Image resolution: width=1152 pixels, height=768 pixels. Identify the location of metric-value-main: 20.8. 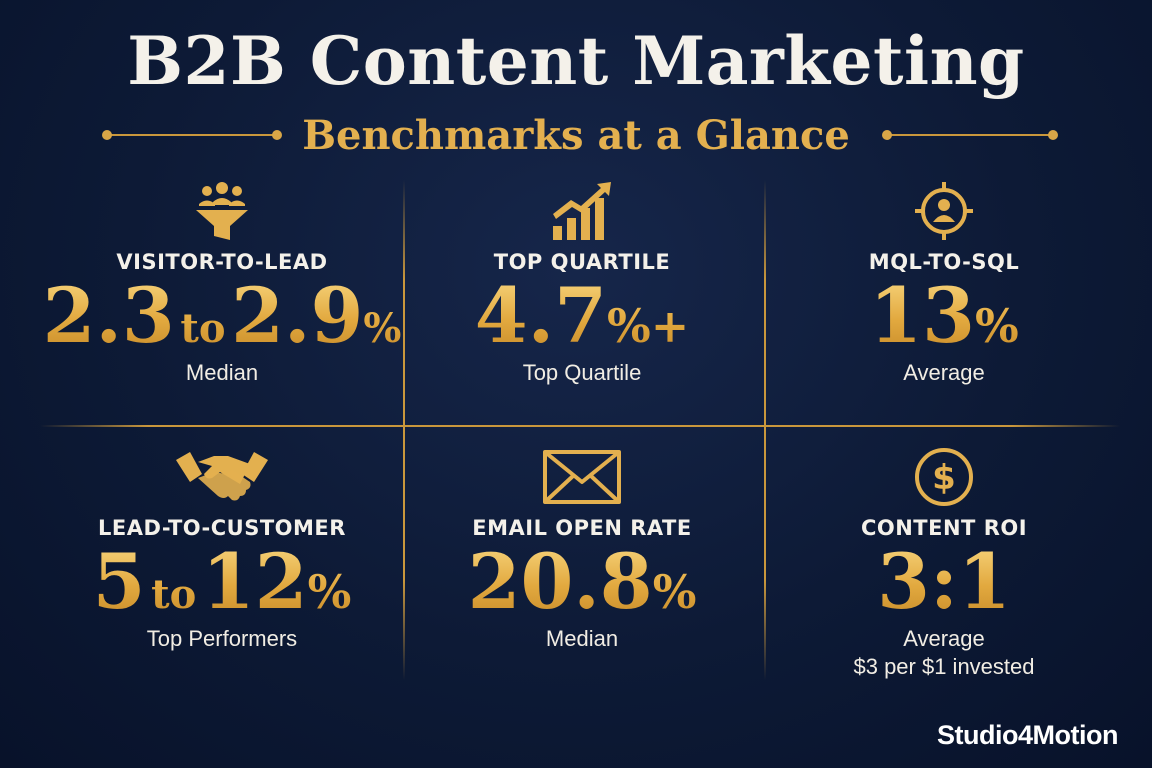
(560, 581).